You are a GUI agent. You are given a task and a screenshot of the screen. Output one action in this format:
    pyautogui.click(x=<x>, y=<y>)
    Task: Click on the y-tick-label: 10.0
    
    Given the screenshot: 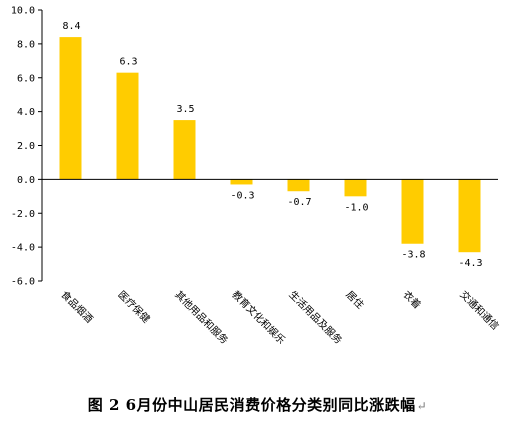 What is the action you would take?
    pyautogui.click(x=23, y=11)
    